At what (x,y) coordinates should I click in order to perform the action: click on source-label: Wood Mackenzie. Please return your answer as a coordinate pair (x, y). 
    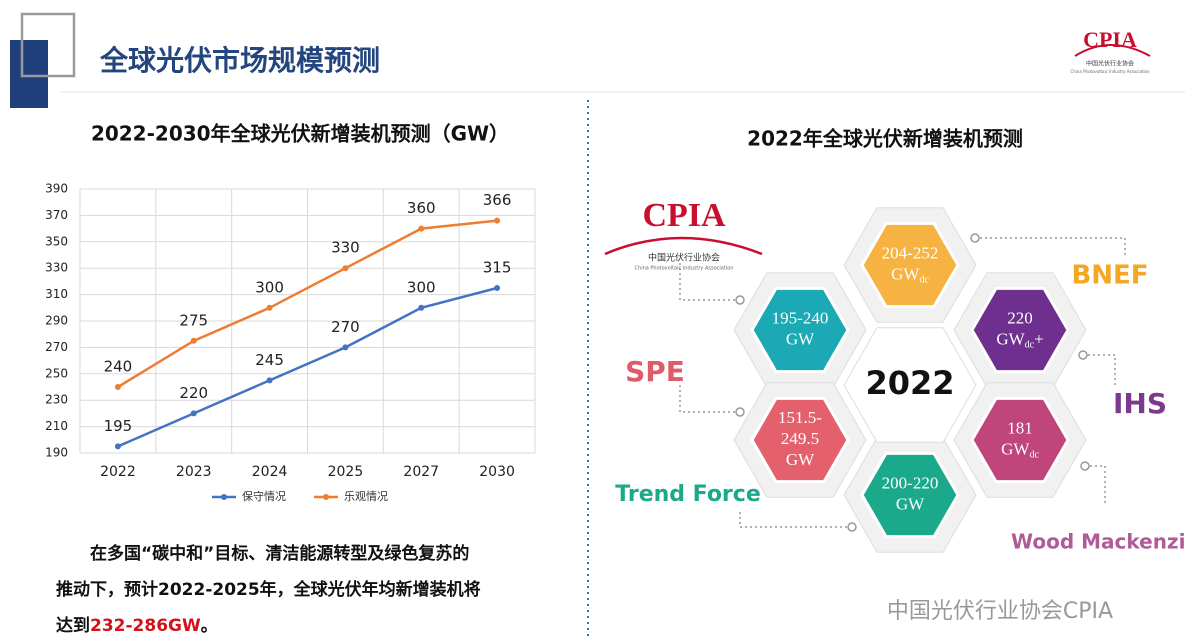
    Looking at the image, I should click on (1098, 542).